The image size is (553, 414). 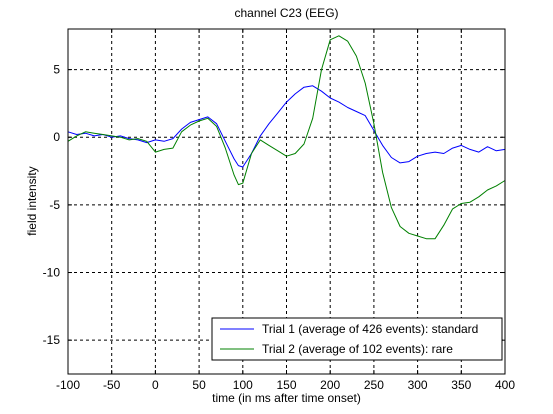 I want to click on x-tick-label: -50, so click(x=112, y=385).